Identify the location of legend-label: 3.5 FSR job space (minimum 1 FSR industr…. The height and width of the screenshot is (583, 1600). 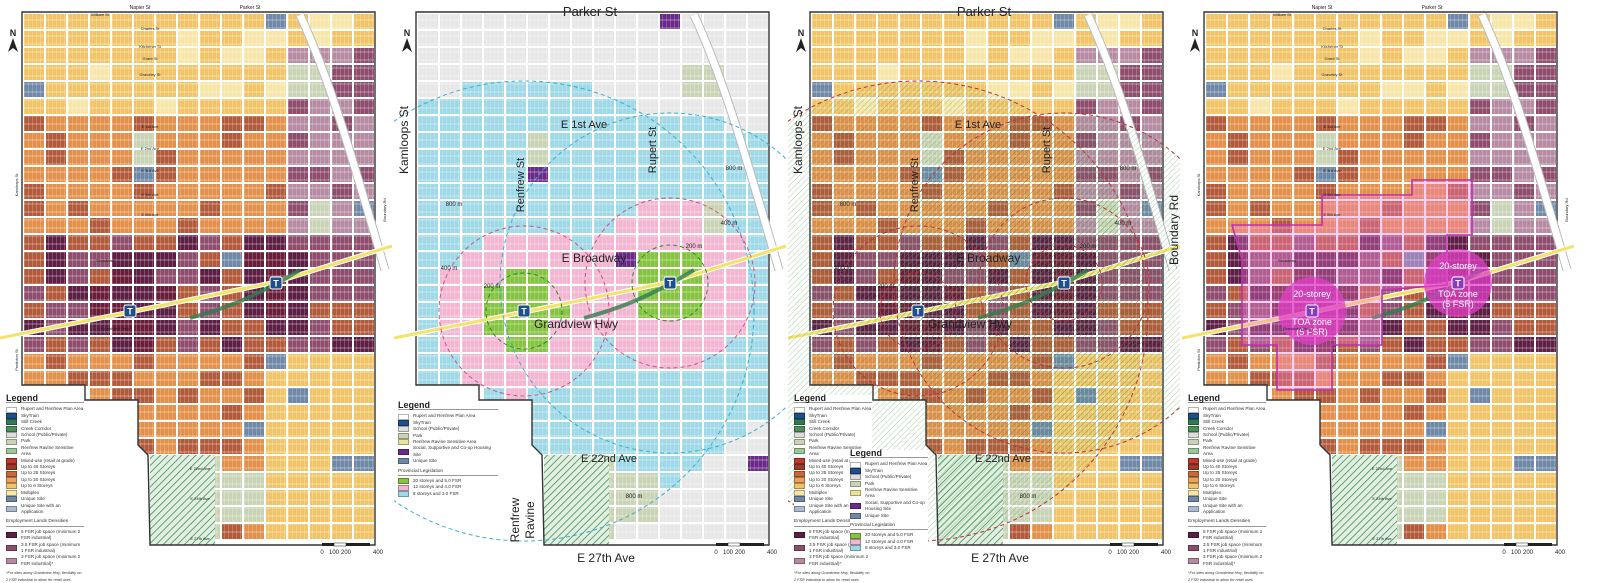
(839, 547).